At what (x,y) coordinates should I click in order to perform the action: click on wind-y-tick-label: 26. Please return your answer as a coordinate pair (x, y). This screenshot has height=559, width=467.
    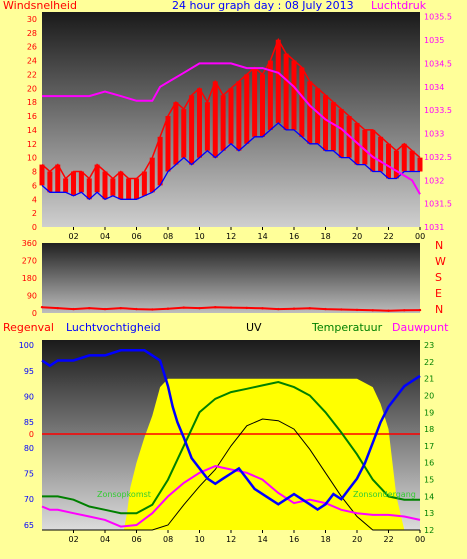
    Looking at the image, I should click on (32, 47).